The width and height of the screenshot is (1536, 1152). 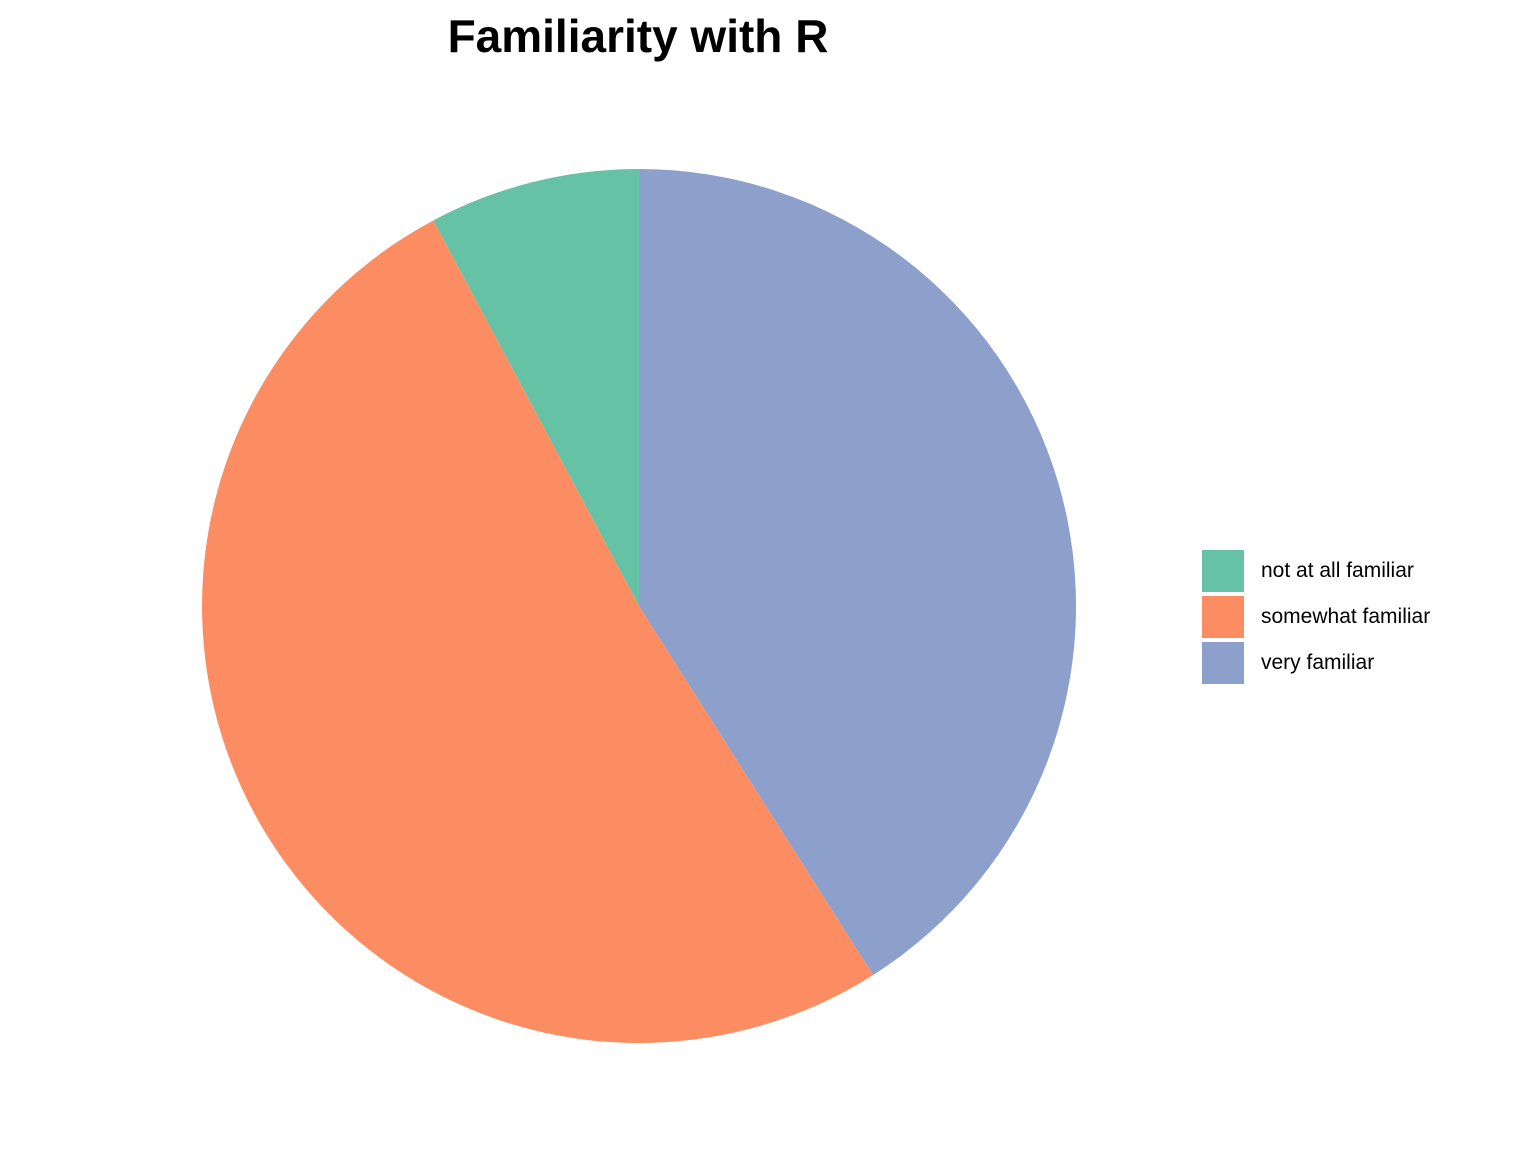 What do you see at coordinates (638, 36) in the screenshot?
I see `chart-title: Familiarity with R` at bounding box center [638, 36].